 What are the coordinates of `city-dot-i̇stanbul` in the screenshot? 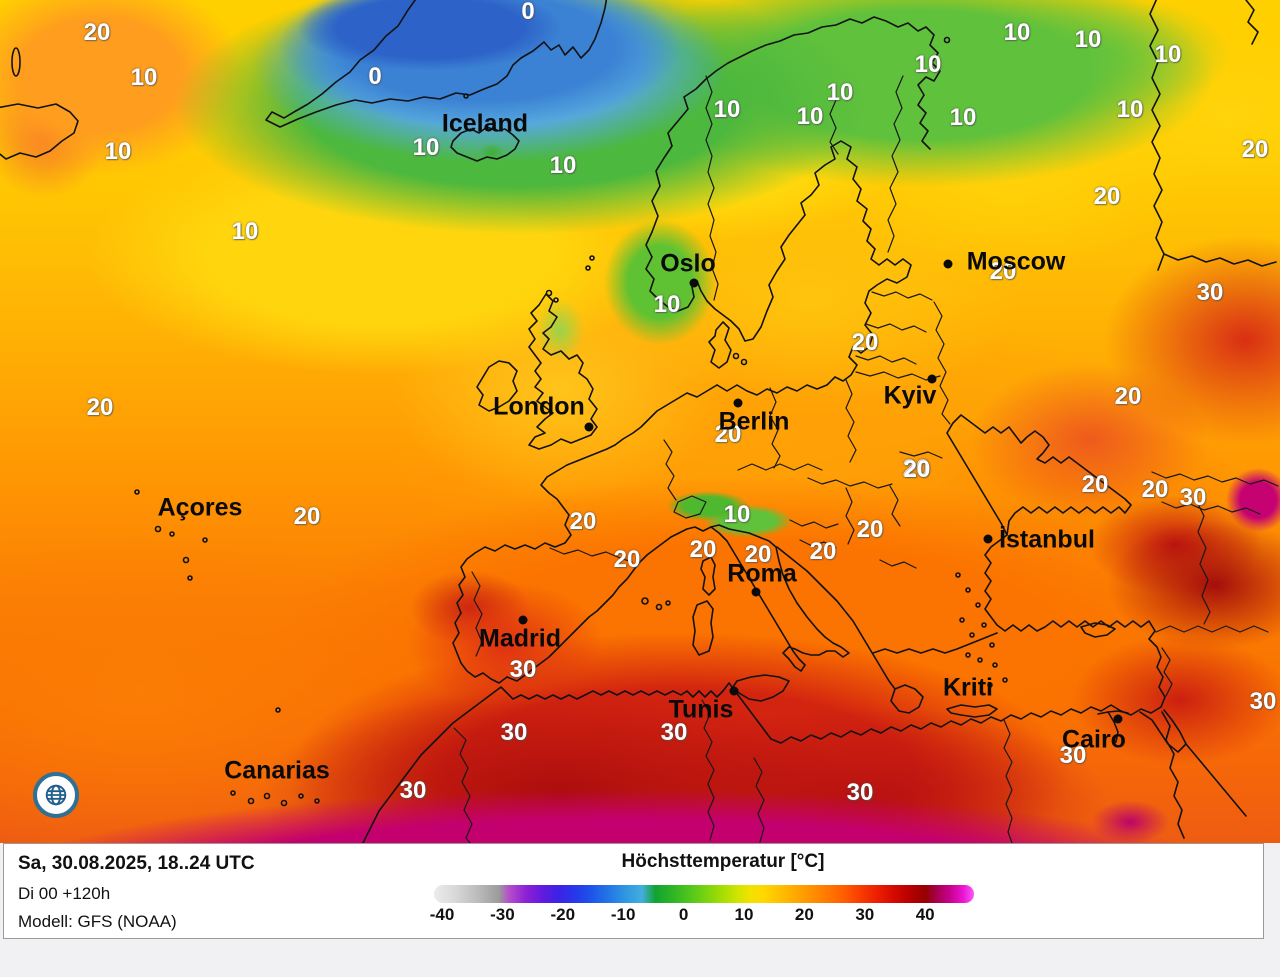 It's located at (988, 539).